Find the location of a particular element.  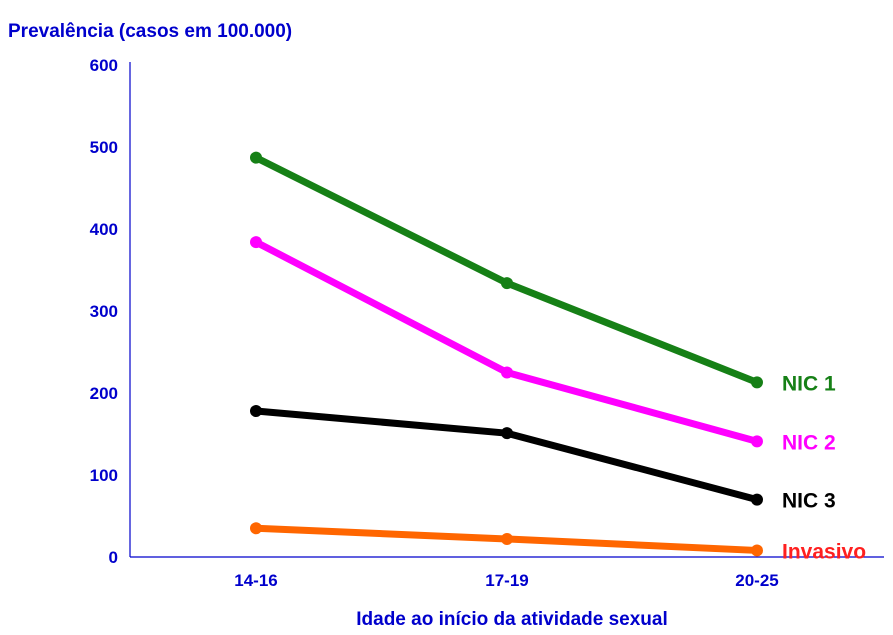

x-tick-label: 17-19 is located at coordinates (506, 580).